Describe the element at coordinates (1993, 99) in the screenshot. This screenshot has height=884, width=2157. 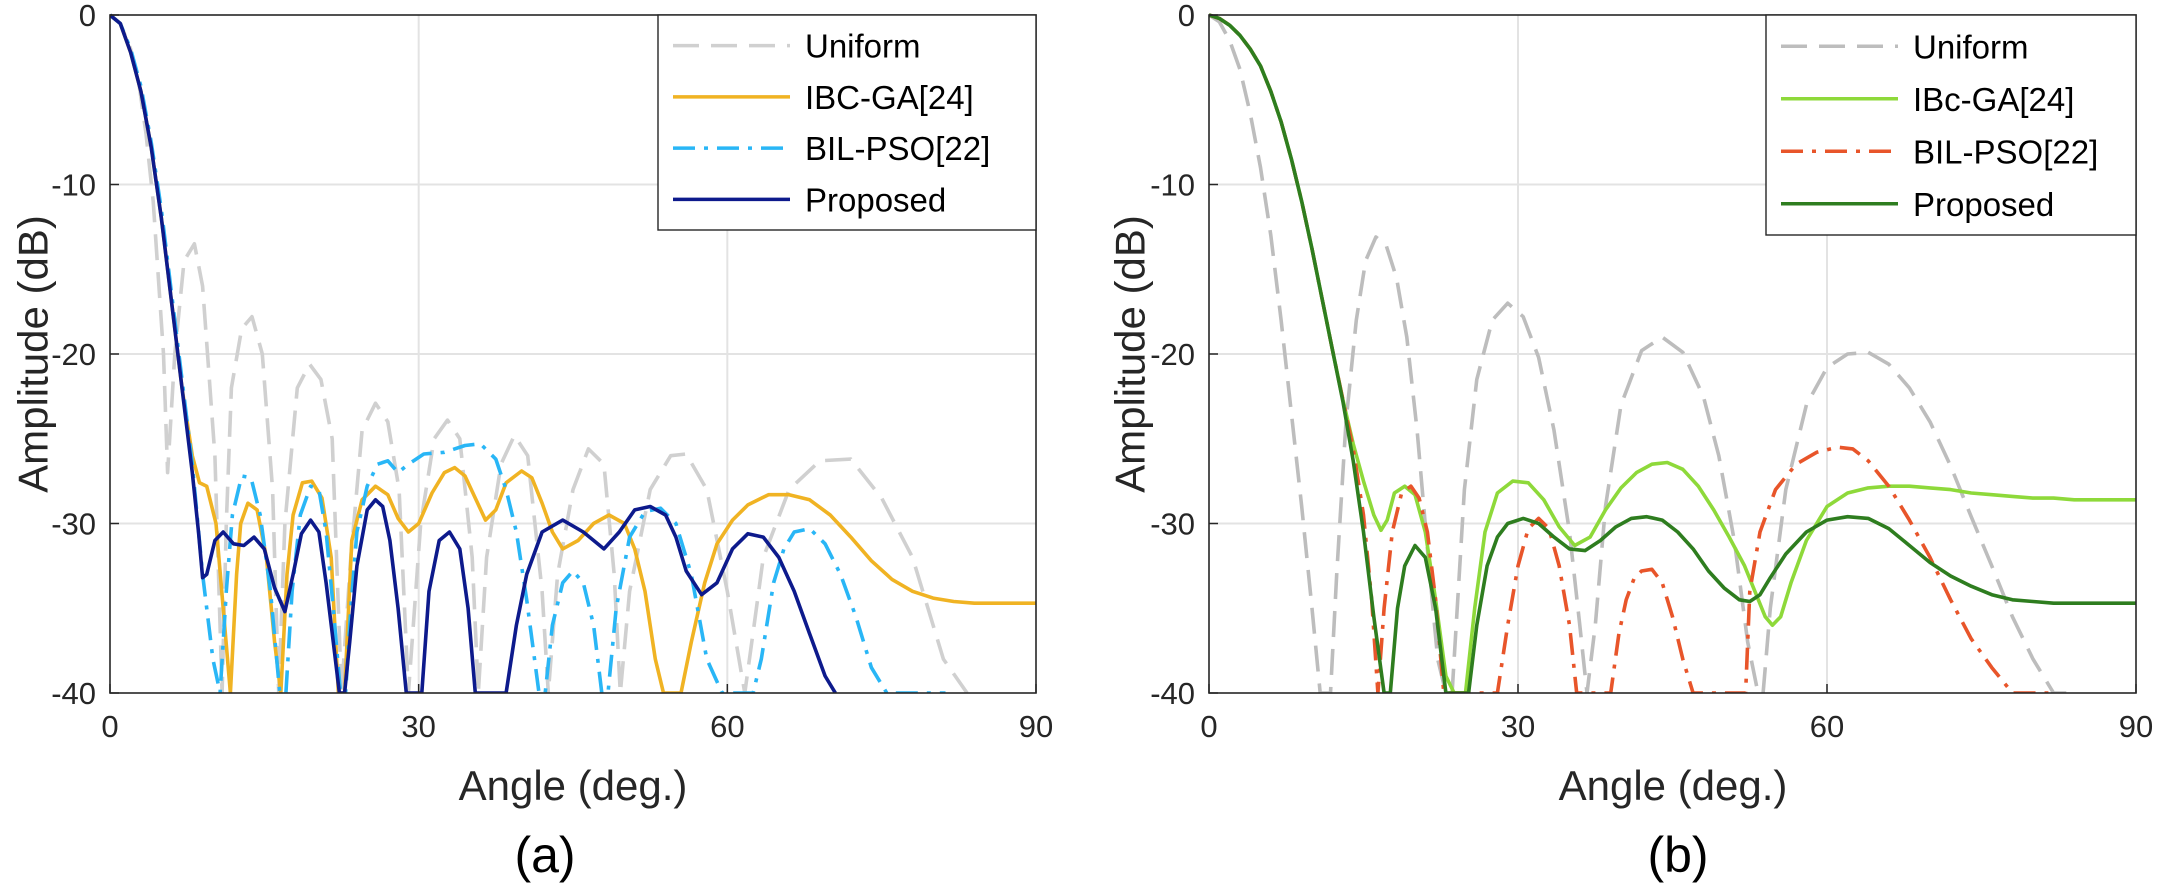
I see `legend-label: IBc-GA[24]` at that location.